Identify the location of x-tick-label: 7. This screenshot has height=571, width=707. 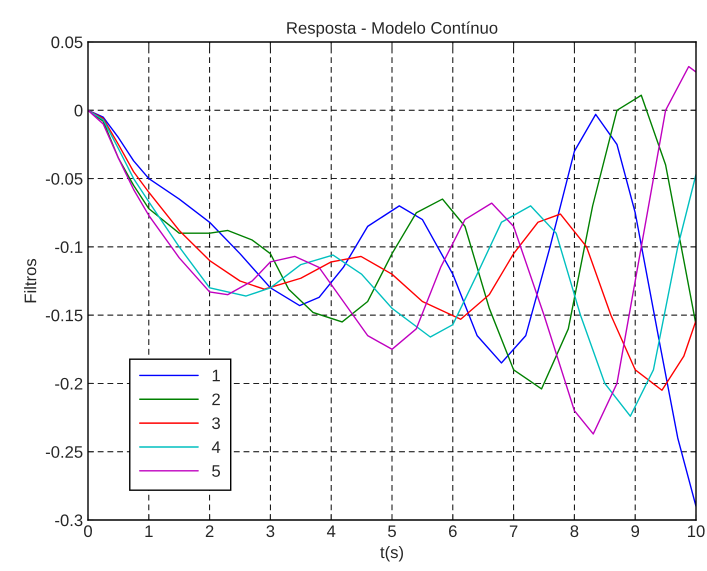
(514, 531).